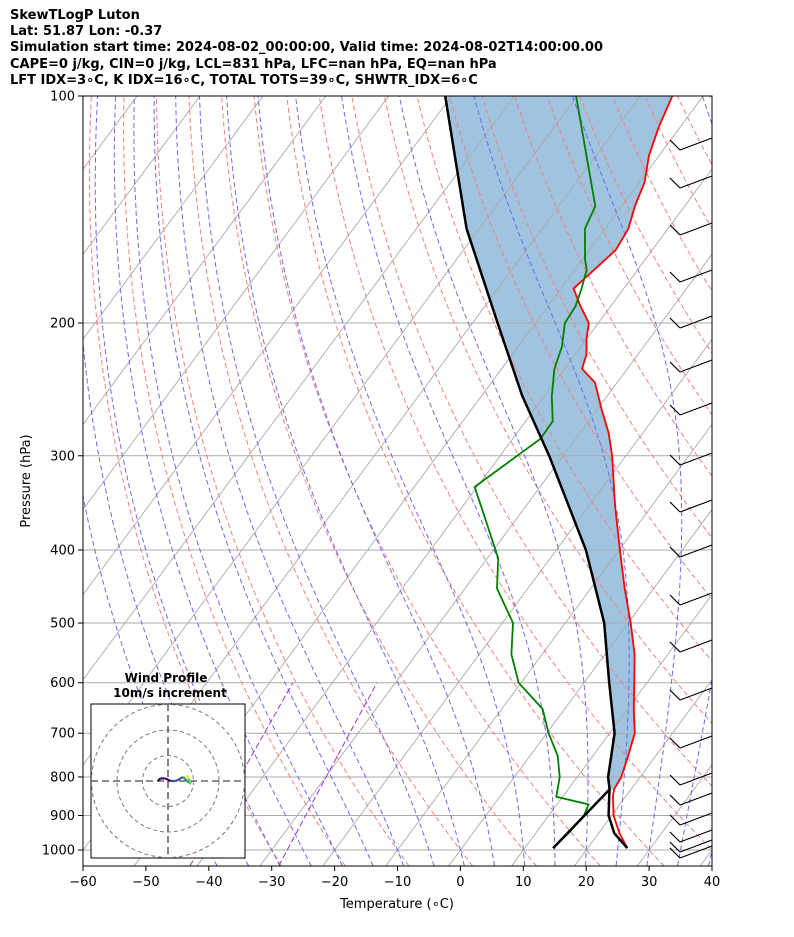 This screenshot has height=937, width=794. Describe the element at coordinates (396, 904) in the screenshot. I see `x-axis-label: Temperature (∘C)` at that location.